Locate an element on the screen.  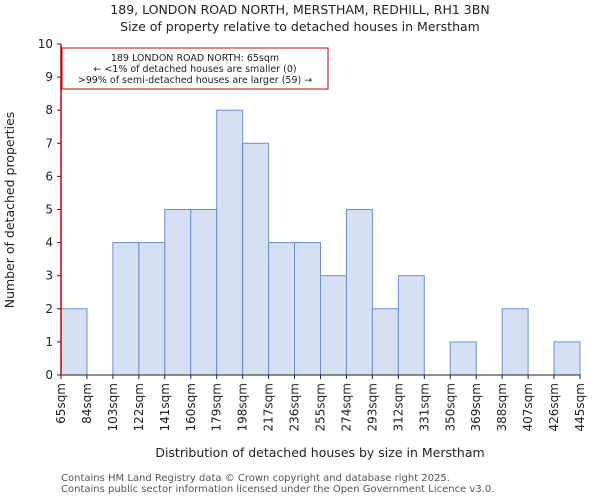
annotation-line-1: 189 LONDON ROAD NORTH: 65sqm is located at coordinates (195, 58).